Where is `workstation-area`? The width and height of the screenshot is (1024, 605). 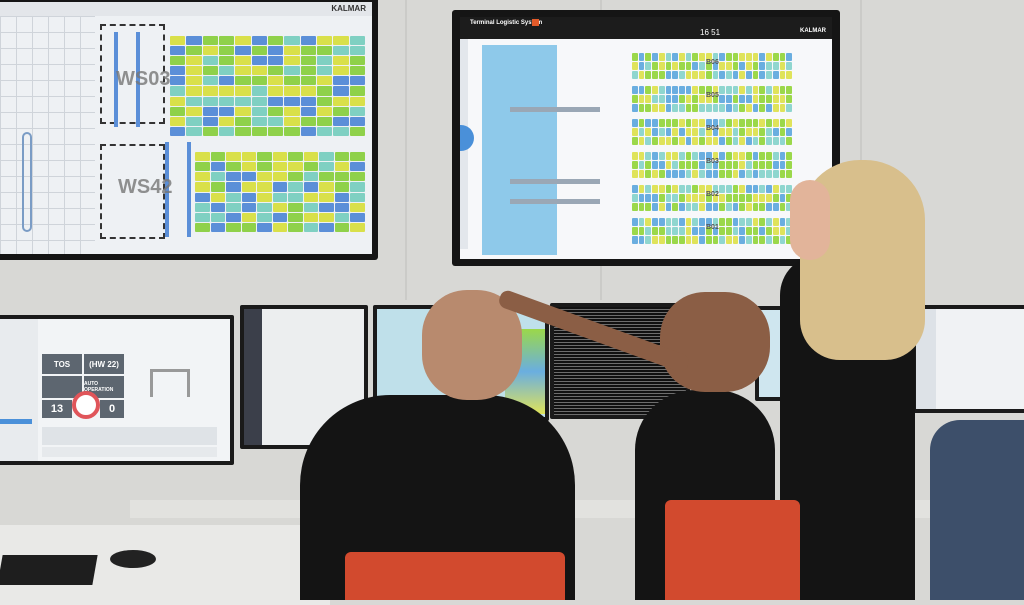 workstation-area is located at coordinates (132, 191).